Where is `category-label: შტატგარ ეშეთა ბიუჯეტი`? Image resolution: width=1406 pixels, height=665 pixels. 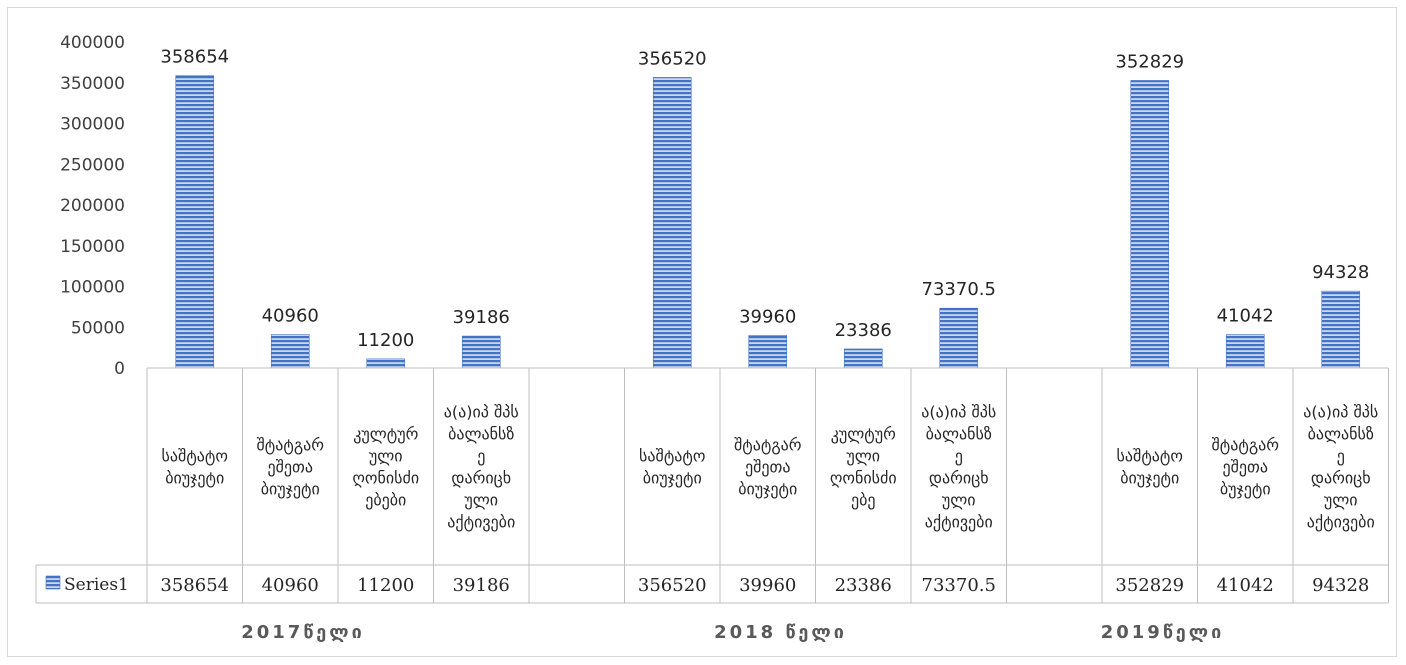
category-label: შტატგარ ეშეთა ბიუჯეტი is located at coordinates (768, 467).